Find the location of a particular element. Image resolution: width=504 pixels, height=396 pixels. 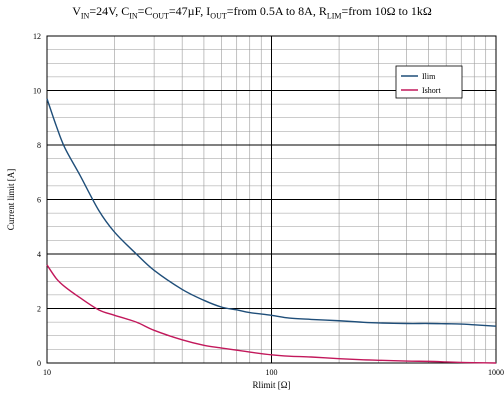

title-text: =24V, C is located at coordinates (109, 11).